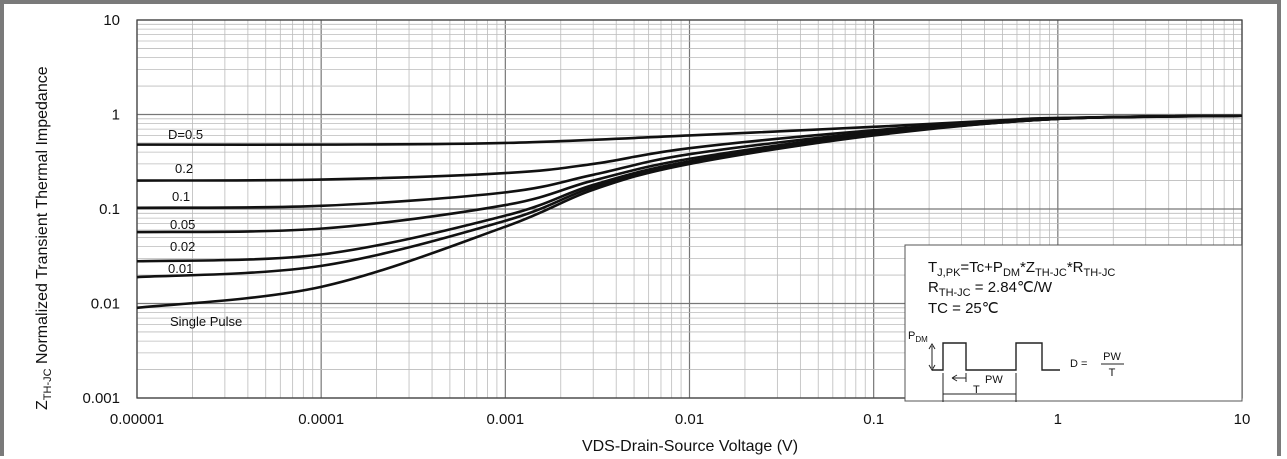  Describe the element at coordinates (1112, 373) in the screenshot. I see `duty-denominator: T` at that location.